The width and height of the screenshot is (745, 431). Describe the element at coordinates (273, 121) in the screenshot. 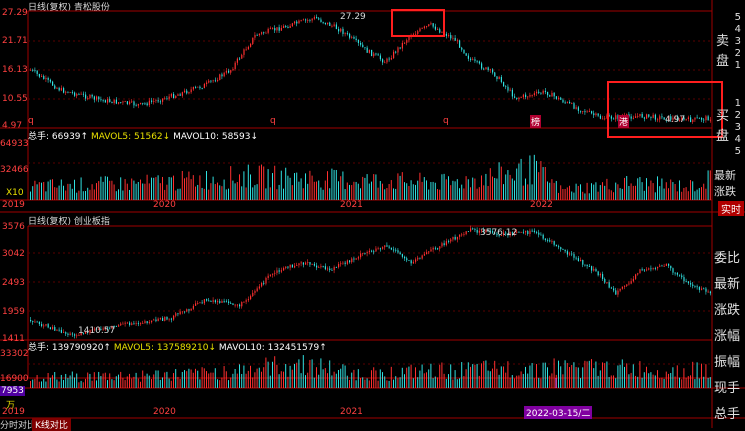

I see `marker-q: q` at that location.